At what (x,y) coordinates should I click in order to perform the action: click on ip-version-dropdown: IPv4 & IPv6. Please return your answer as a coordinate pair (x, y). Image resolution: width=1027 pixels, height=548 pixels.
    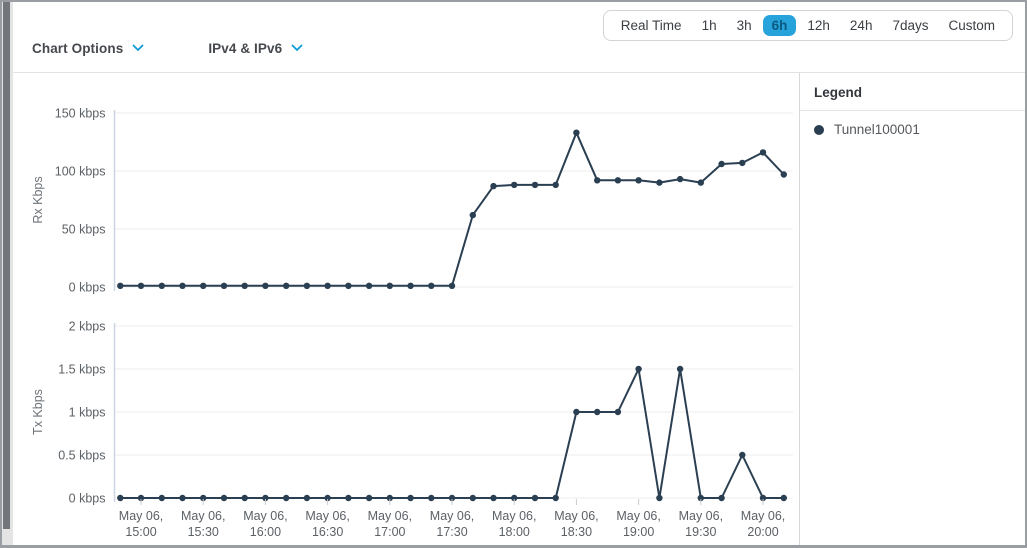
    Looking at the image, I should click on (255, 48).